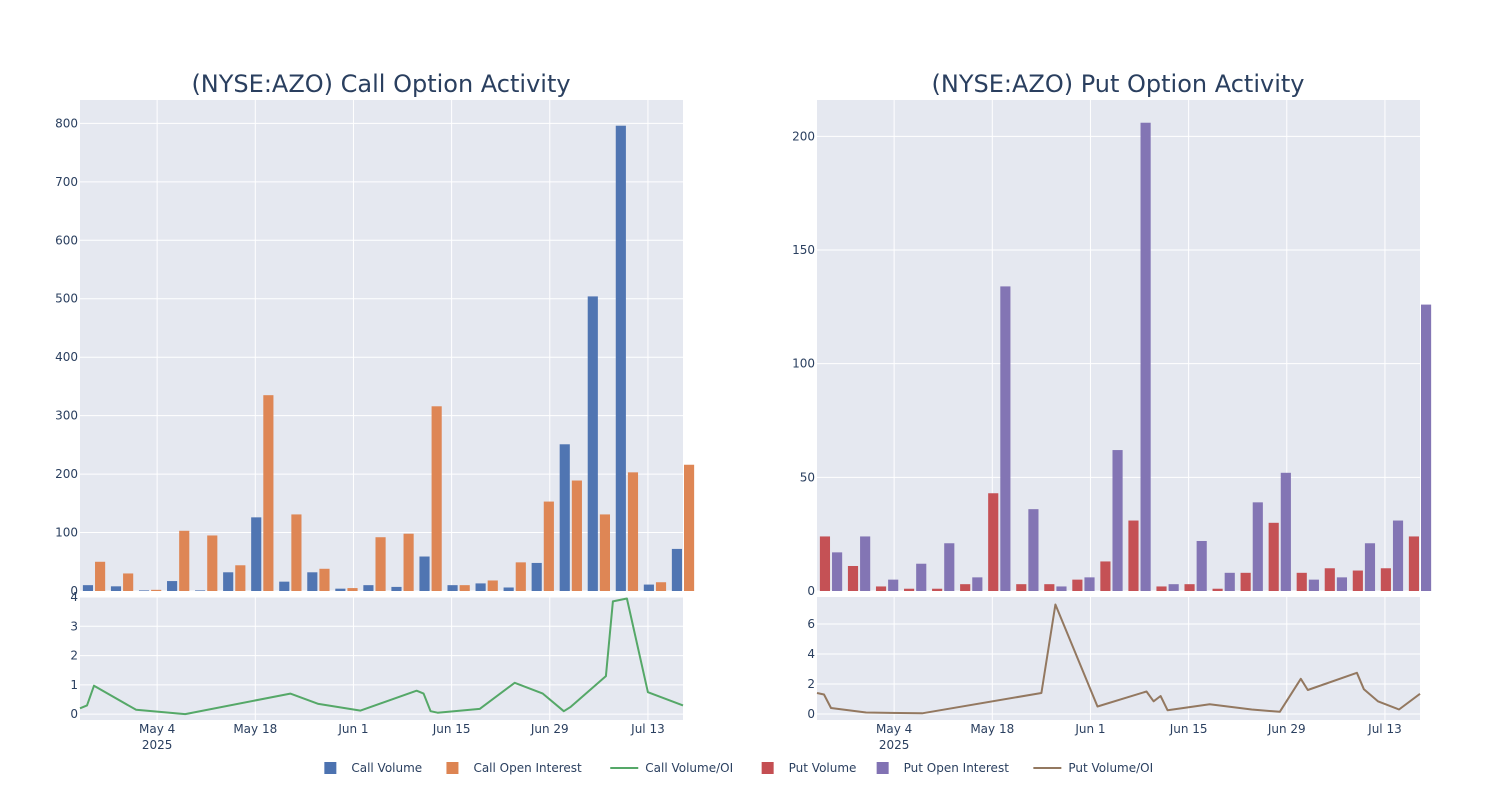 This screenshot has width=1500, height=804. What do you see at coordinates (74, 591) in the screenshot?
I see `bar-y-tick-label: 0` at bounding box center [74, 591].